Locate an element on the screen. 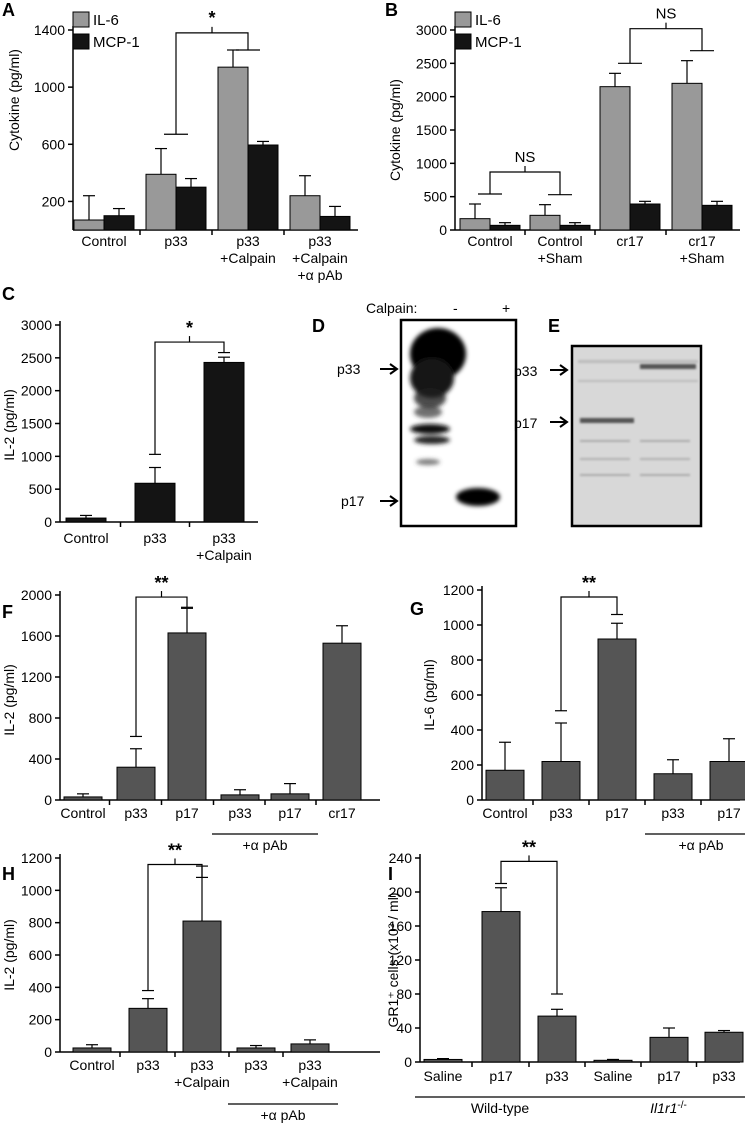 This screenshot has width=745, height=1130. blot-D-bands is located at coordinates (455, 417).